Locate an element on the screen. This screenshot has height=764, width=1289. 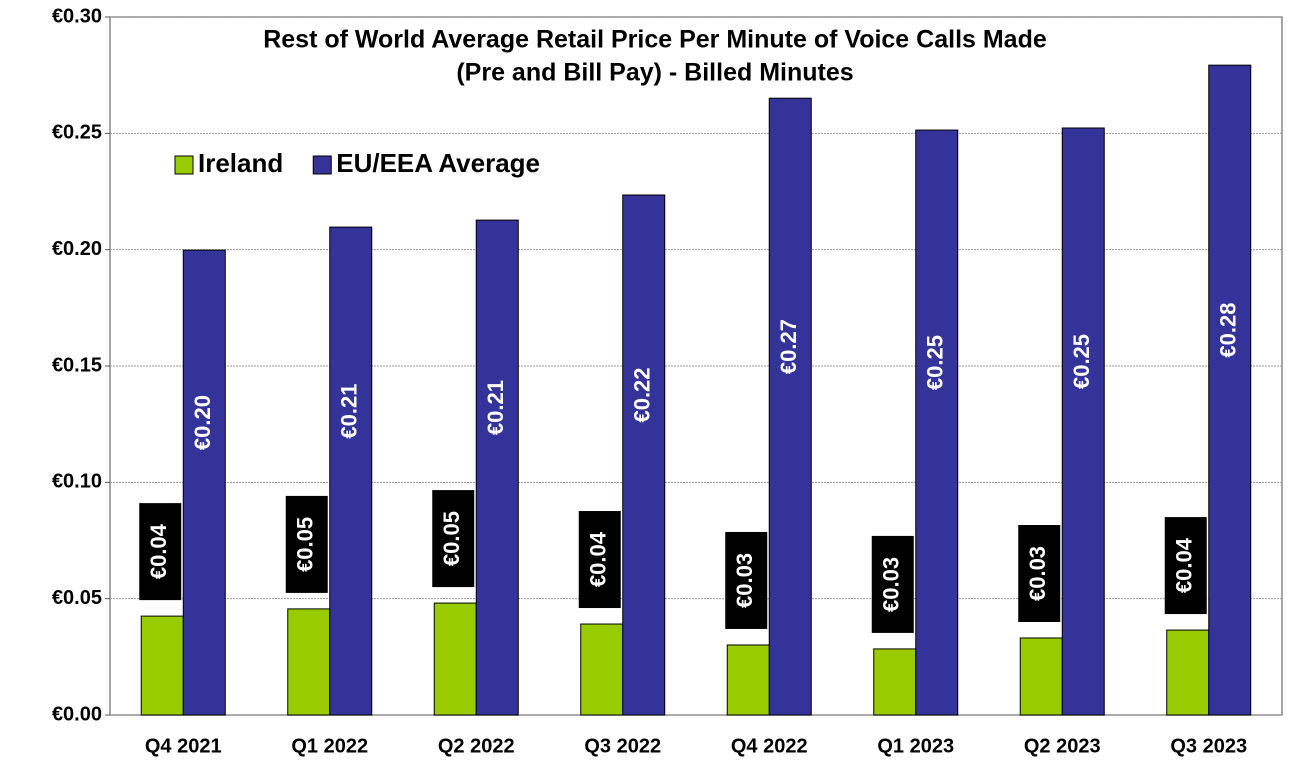
y-tick-label: €0.05 is located at coordinates (77, 598).